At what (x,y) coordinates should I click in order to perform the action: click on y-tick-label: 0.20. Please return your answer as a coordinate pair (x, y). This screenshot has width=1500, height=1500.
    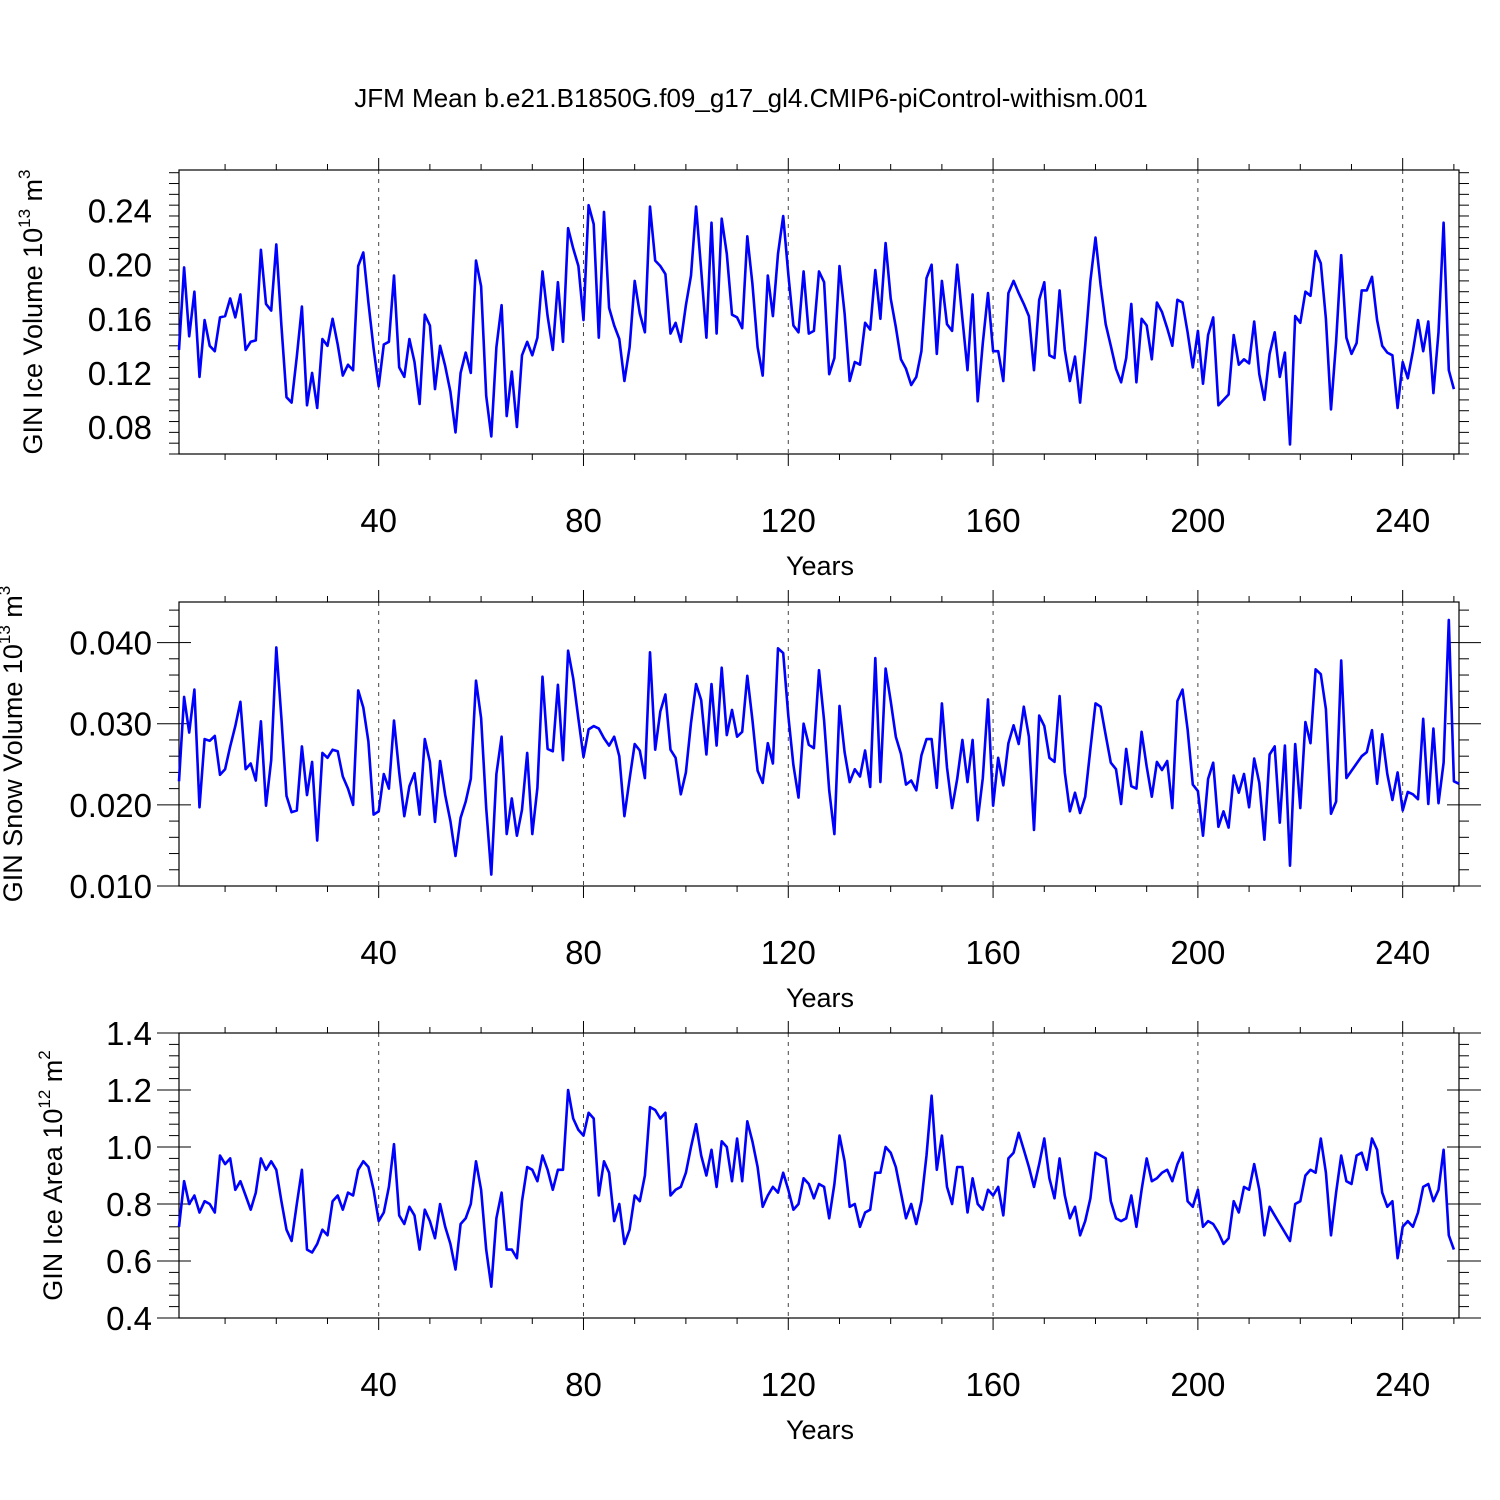
    Looking at the image, I should click on (120, 265).